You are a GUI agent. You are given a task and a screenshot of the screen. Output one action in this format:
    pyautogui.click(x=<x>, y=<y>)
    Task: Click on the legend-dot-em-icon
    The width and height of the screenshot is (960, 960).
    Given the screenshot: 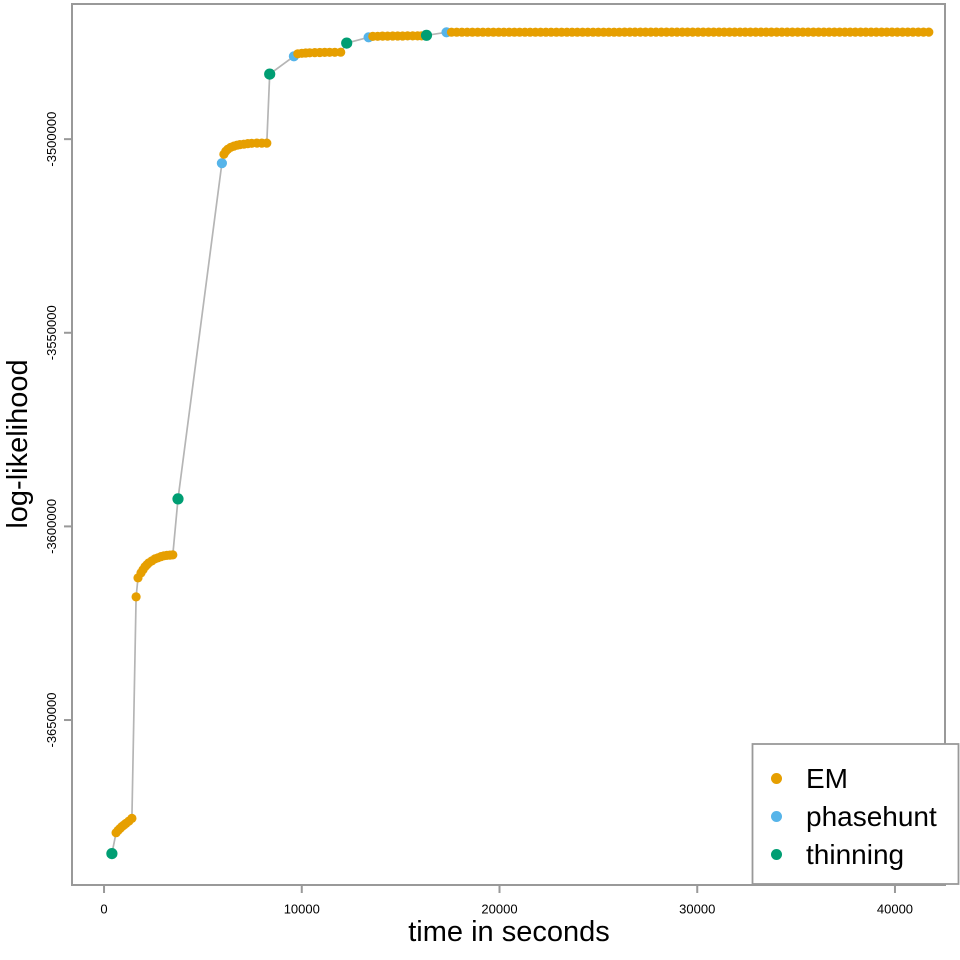 What is the action you would take?
    pyautogui.click(x=776, y=778)
    